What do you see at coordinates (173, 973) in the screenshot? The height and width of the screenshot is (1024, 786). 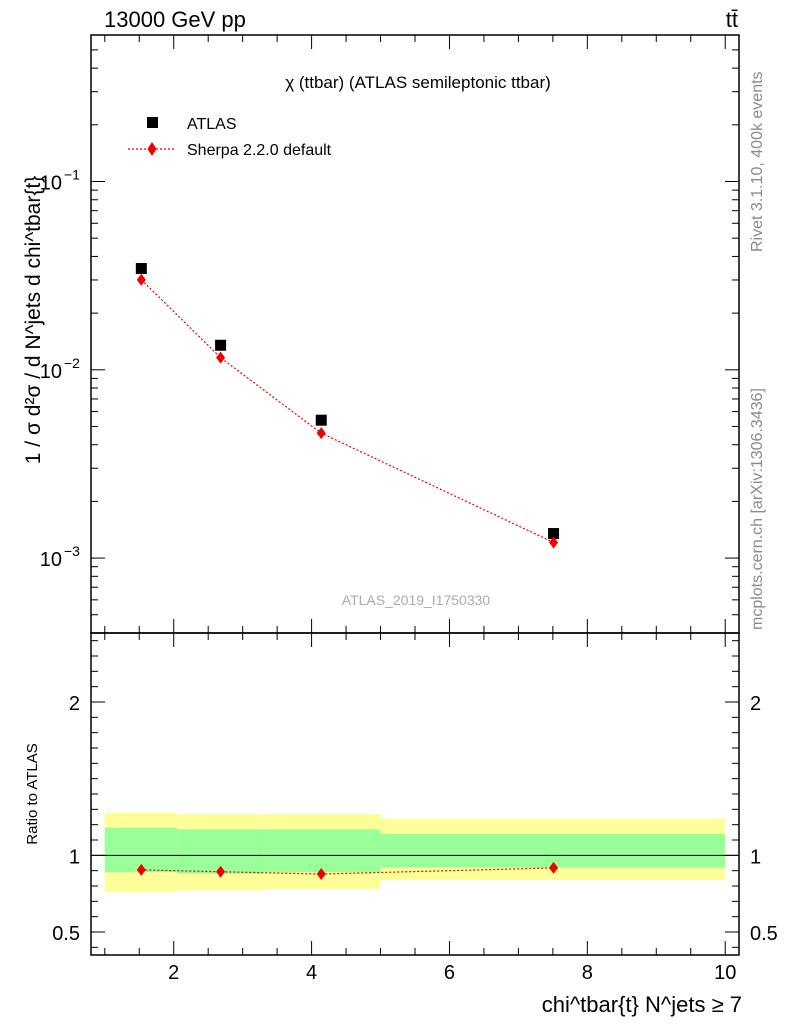 I see `x-tick-label: 2` at bounding box center [173, 973].